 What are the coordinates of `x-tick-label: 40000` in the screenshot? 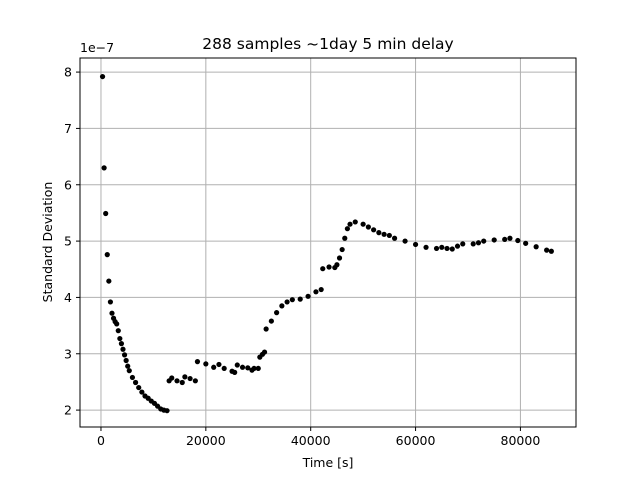 It's located at (311, 440).